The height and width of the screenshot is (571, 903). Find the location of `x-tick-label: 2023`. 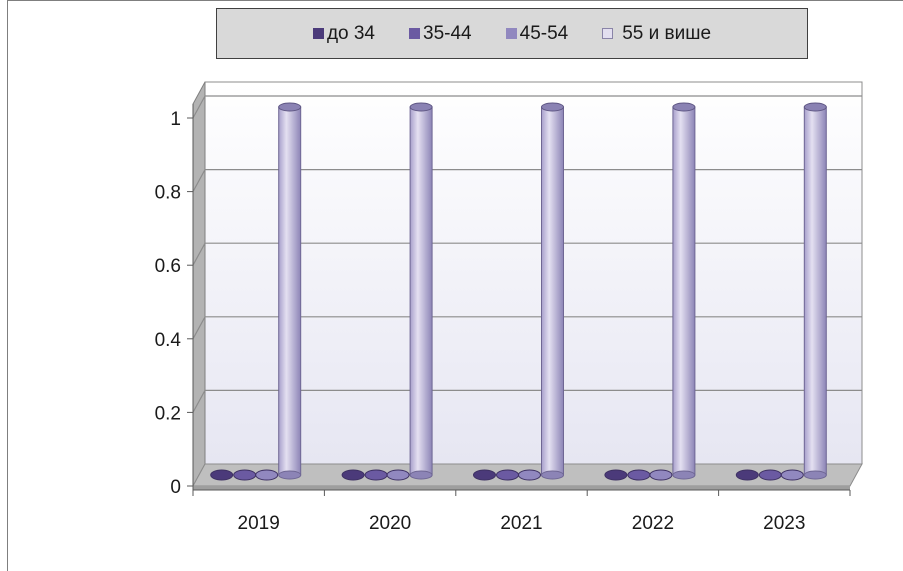

x-tick-label: 2023 is located at coordinates (784, 523).